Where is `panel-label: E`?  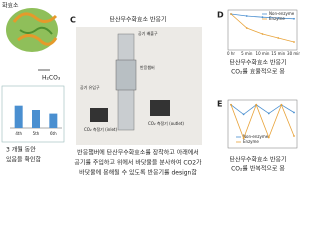 panel-label: E is located at coordinates (219, 104).